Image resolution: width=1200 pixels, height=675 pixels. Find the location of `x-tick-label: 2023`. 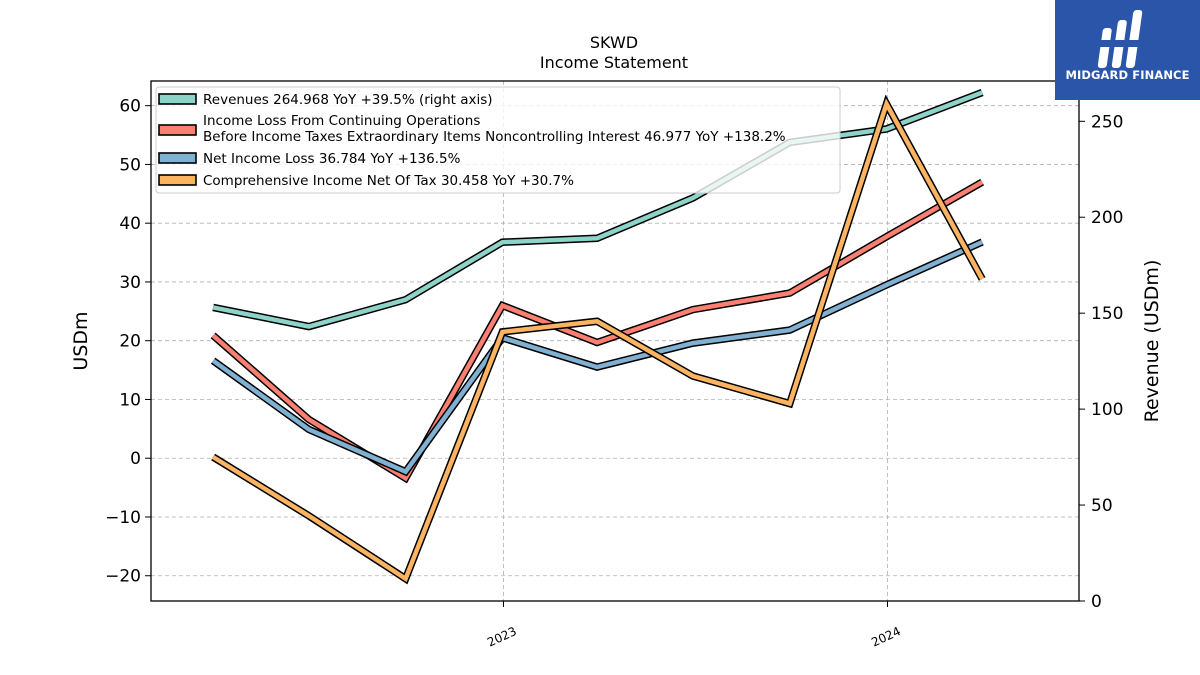

x-tick-label: 2023 is located at coordinates (502, 637).